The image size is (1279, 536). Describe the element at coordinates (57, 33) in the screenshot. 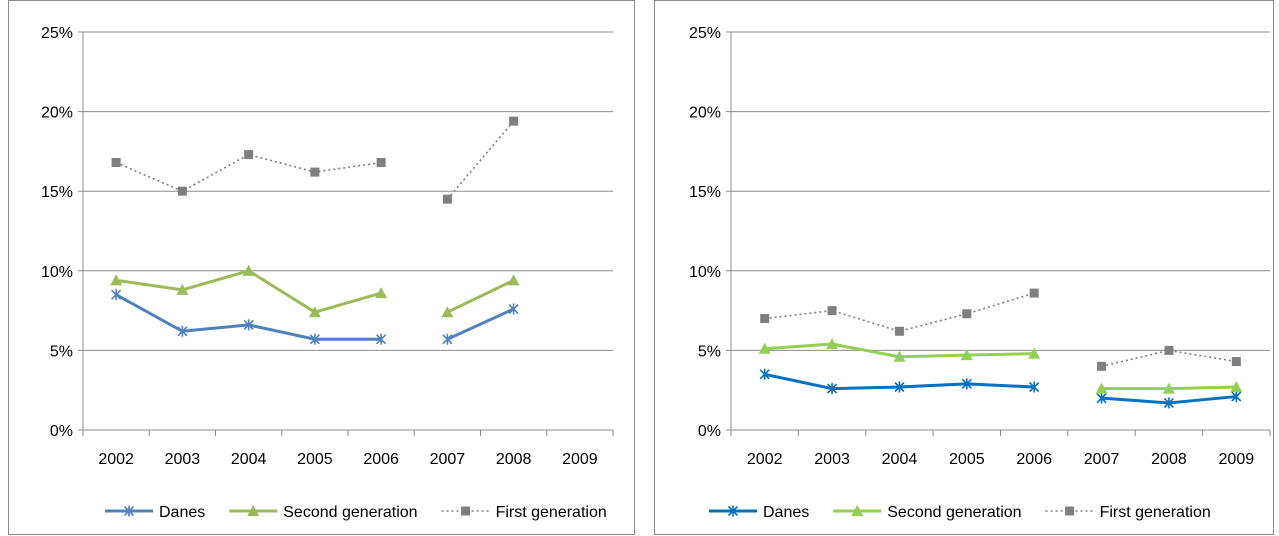

I see `y-tick-label: 25%` at that location.